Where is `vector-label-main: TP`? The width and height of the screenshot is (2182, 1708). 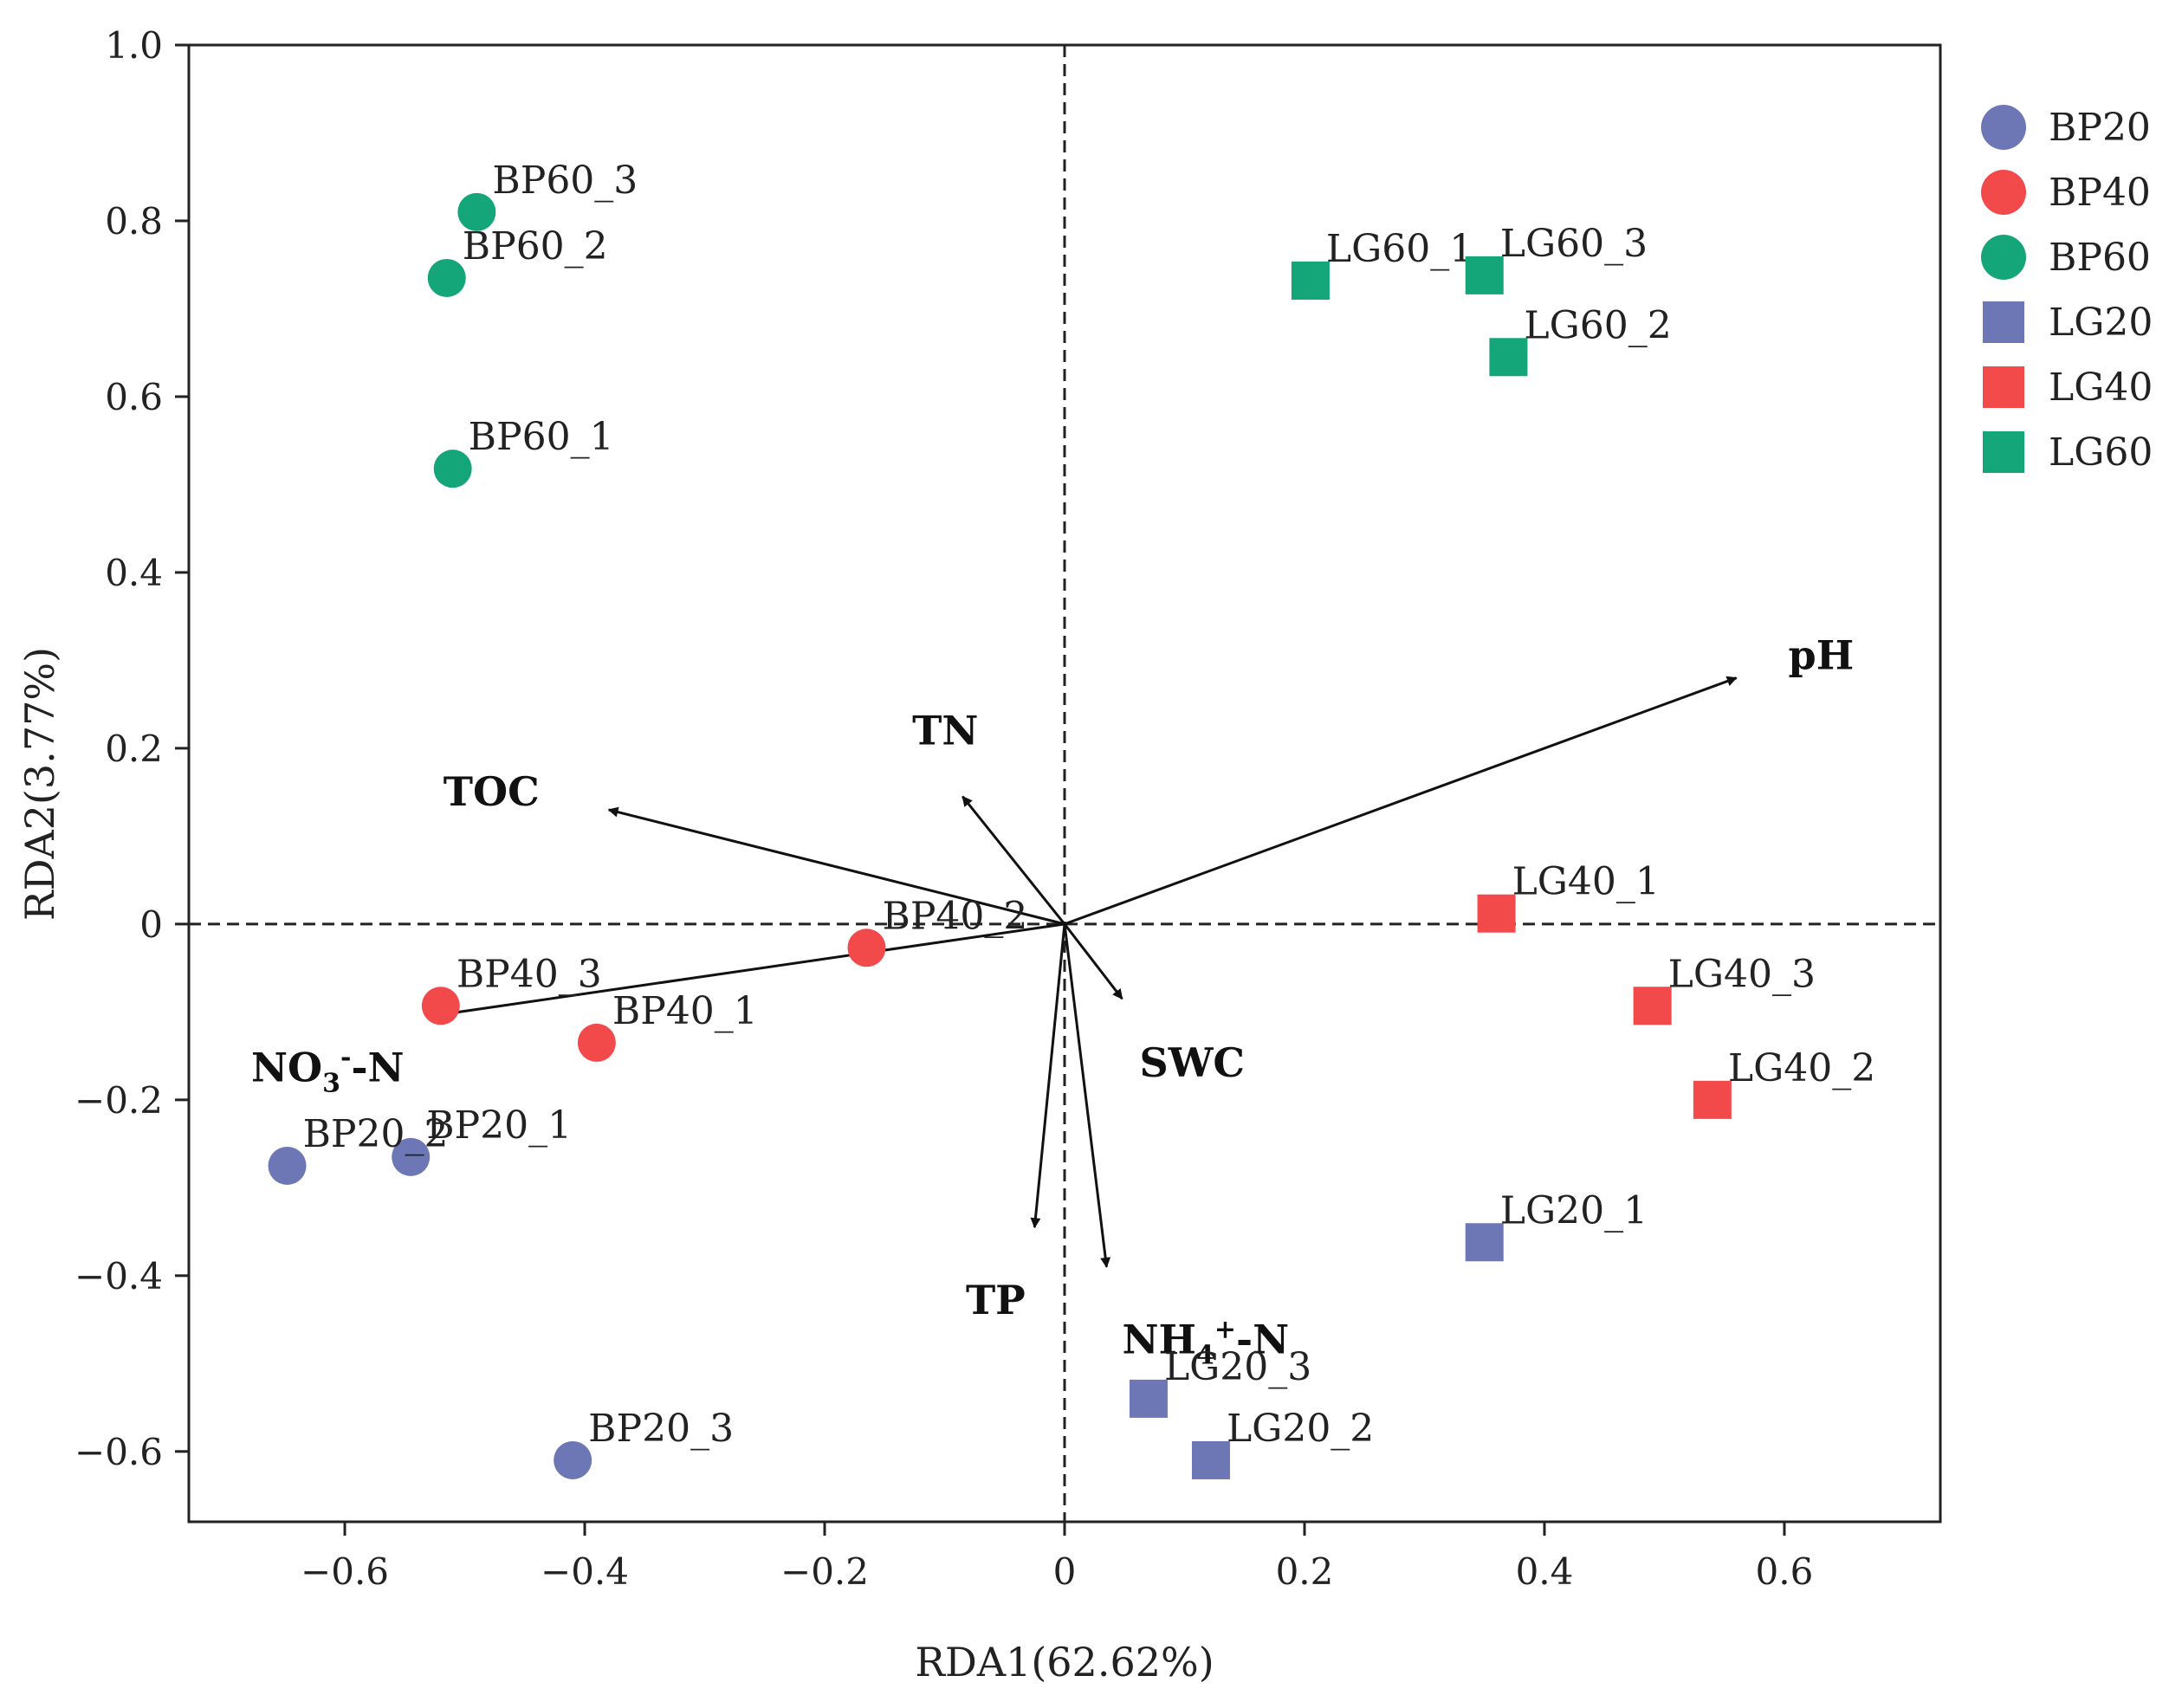 vector-label-main: TP is located at coordinates (996, 1300).